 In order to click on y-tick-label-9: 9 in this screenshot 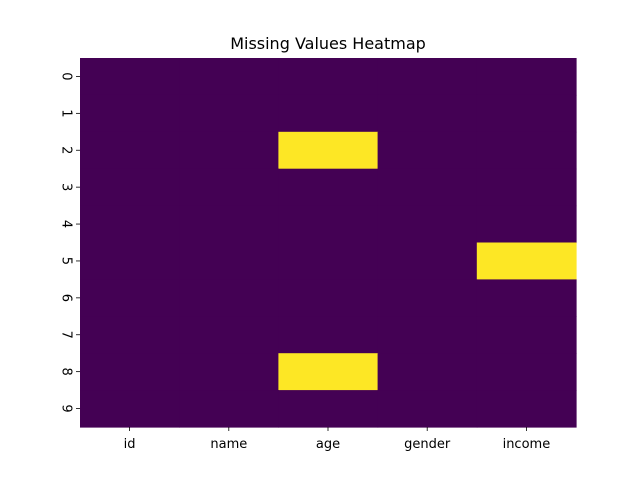, I will do `click(66, 408)`.